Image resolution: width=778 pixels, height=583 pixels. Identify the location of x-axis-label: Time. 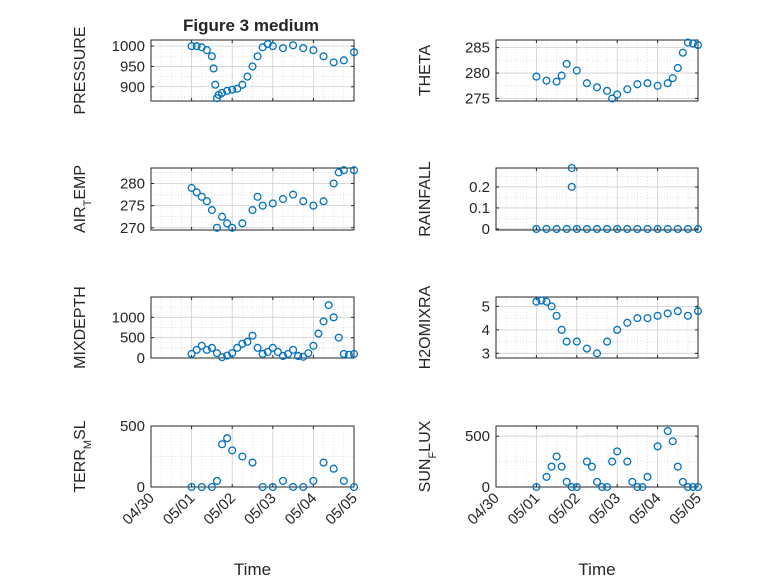
(252, 569).